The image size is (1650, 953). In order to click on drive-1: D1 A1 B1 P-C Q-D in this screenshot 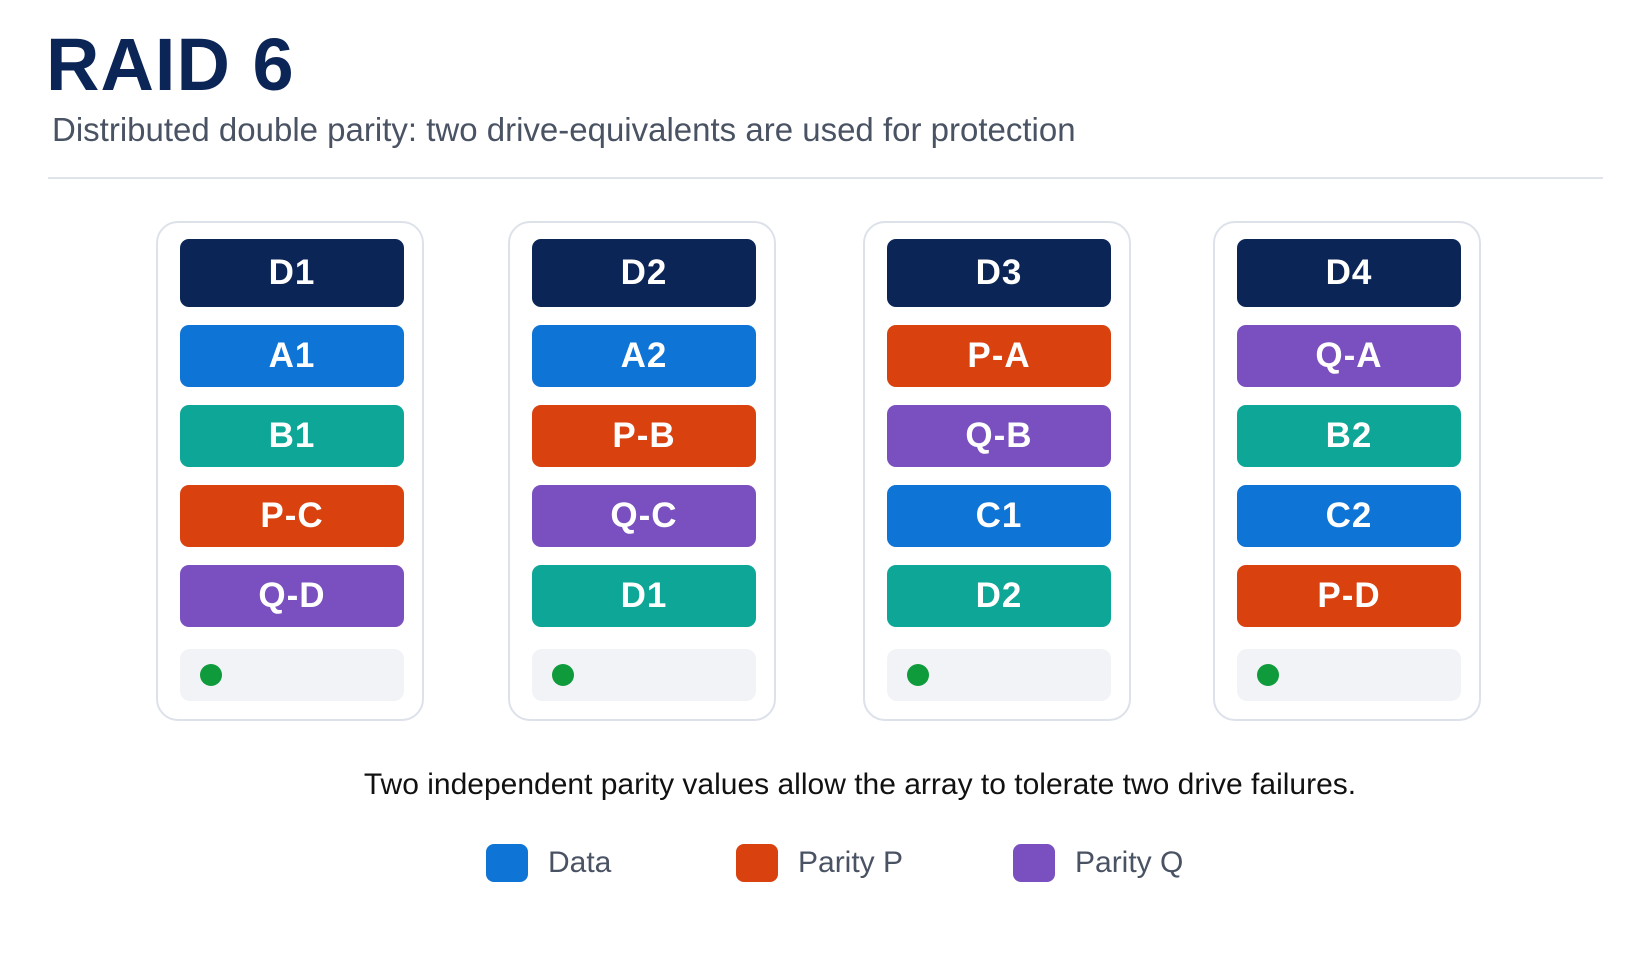, I will do `click(290, 471)`.